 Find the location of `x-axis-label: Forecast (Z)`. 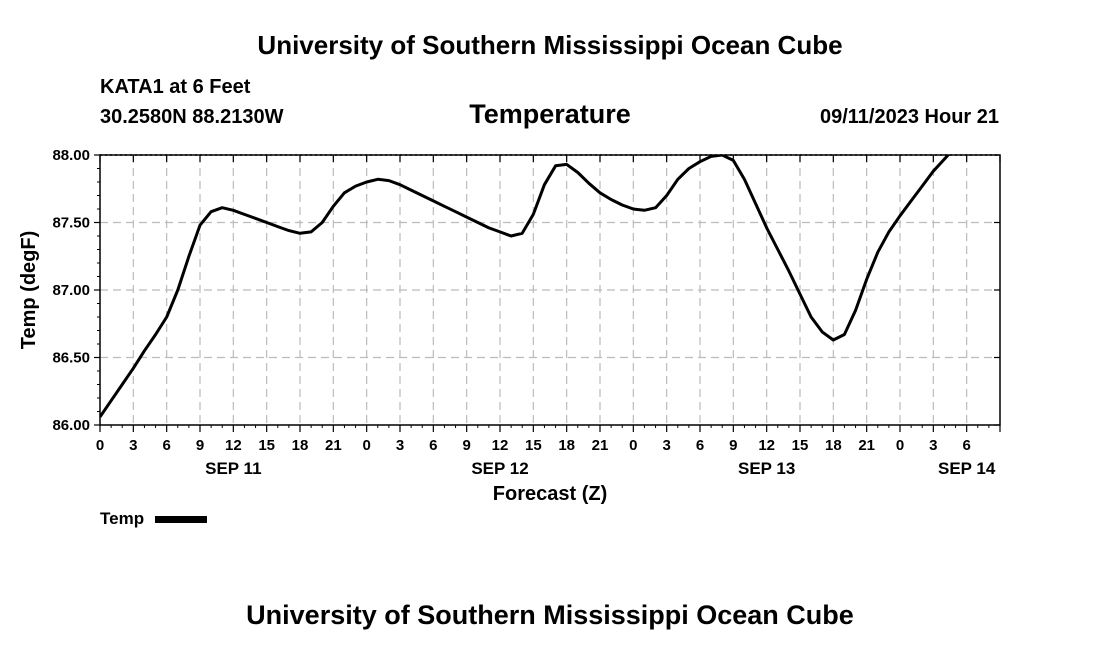

x-axis-label: Forecast (Z) is located at coordinates (550, 494).